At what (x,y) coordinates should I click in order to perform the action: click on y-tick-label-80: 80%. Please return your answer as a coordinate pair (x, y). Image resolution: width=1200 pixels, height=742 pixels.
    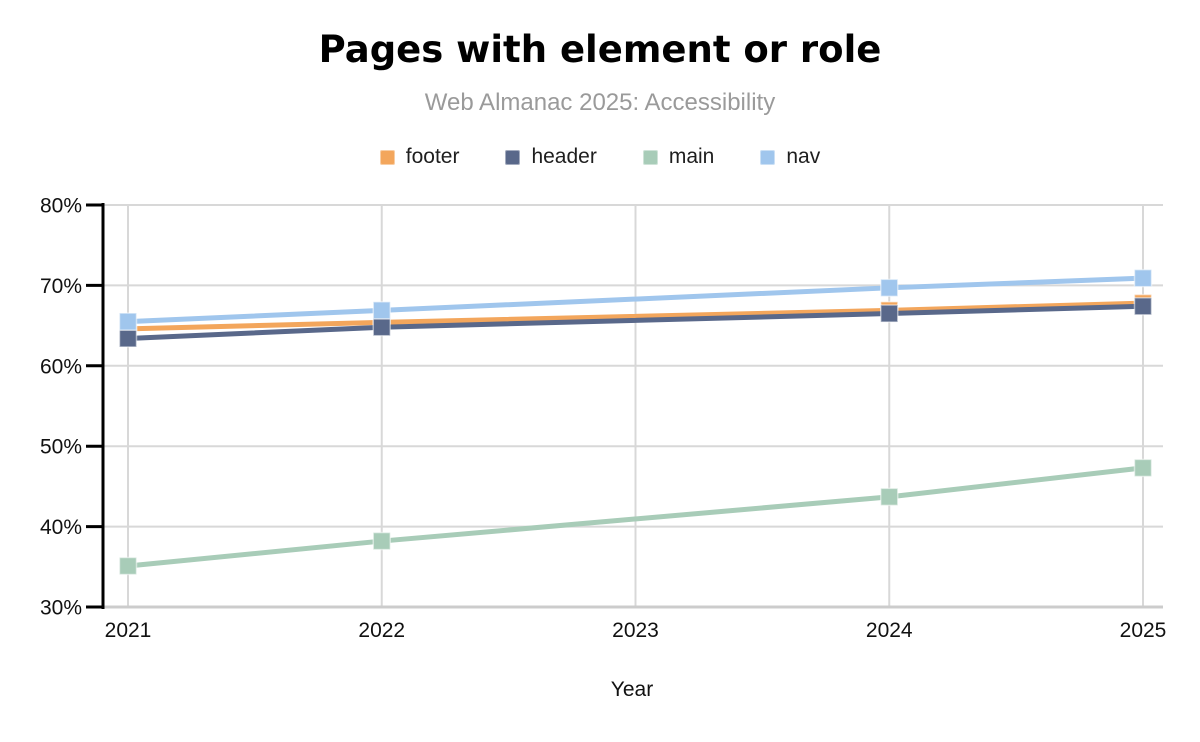
    Looking at the image, I should click on (61, 206).